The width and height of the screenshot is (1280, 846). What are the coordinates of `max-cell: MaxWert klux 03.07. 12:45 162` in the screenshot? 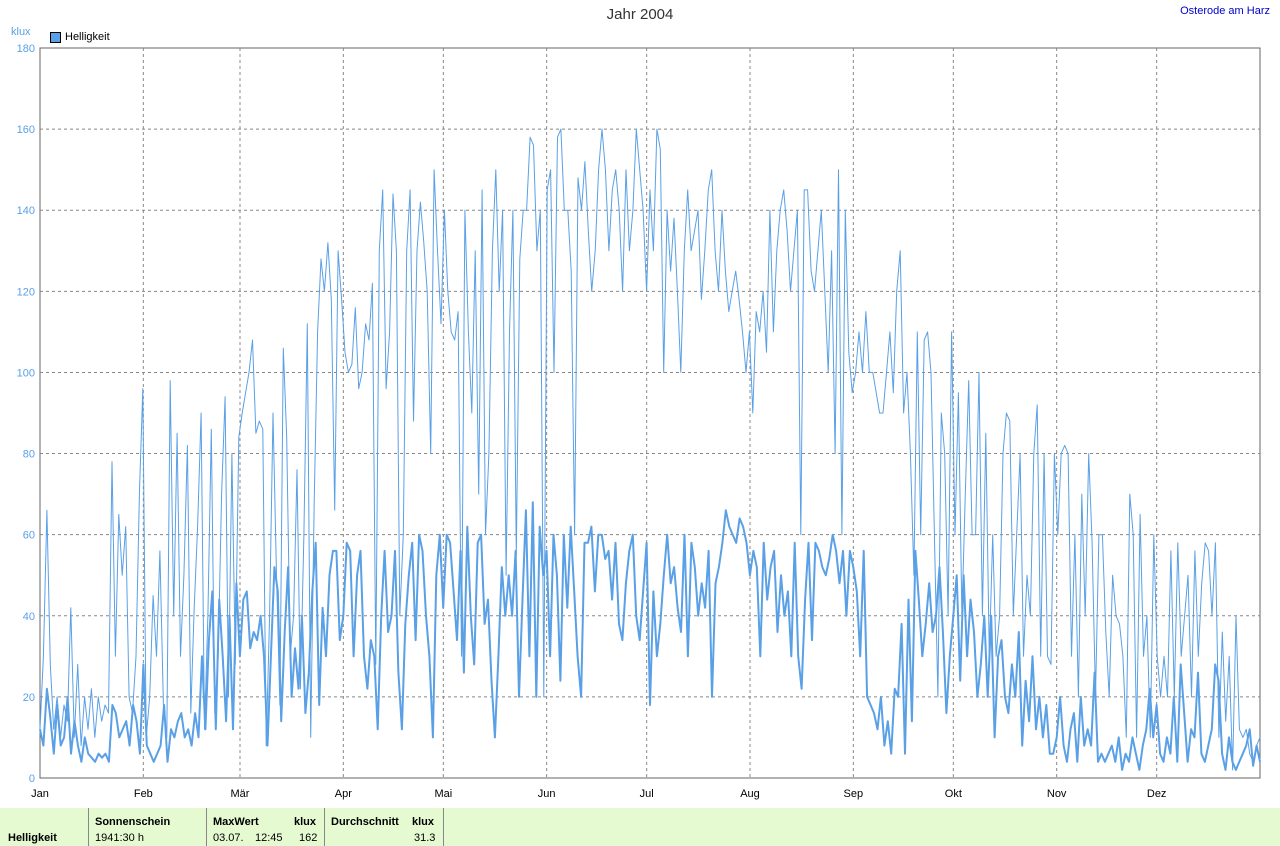 It's located at (265, 827).